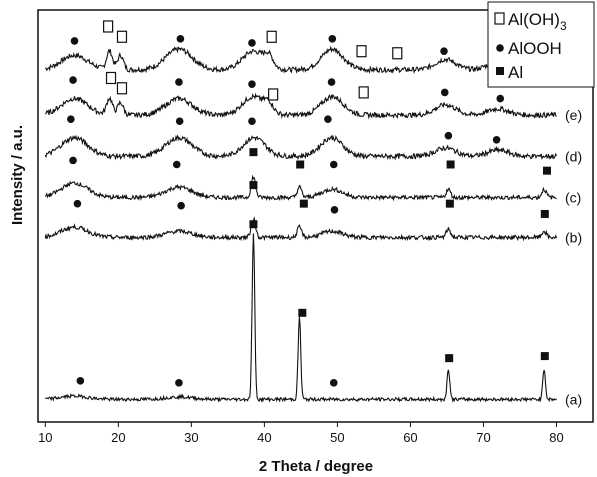  What do you see at coordinates (17, 175) in the screenshot?
I see `y-axis-title: Intensity / a.u.` at bounding box center [17, 175].